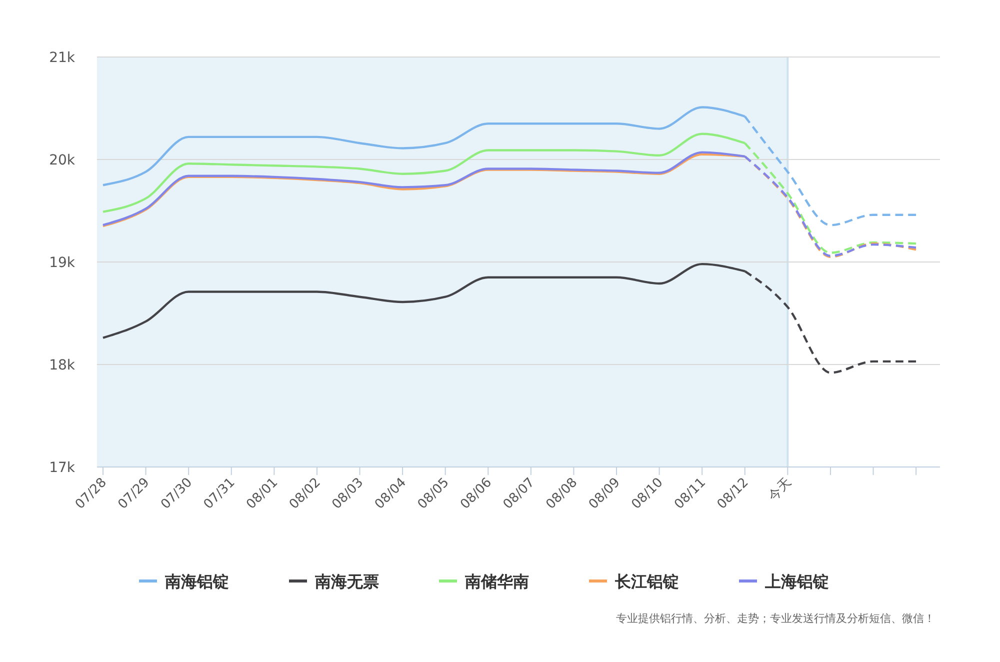 The height and width of the screenshot is (662, 1000). I want to click on x-tick-label: 今天, so click(780, 489).